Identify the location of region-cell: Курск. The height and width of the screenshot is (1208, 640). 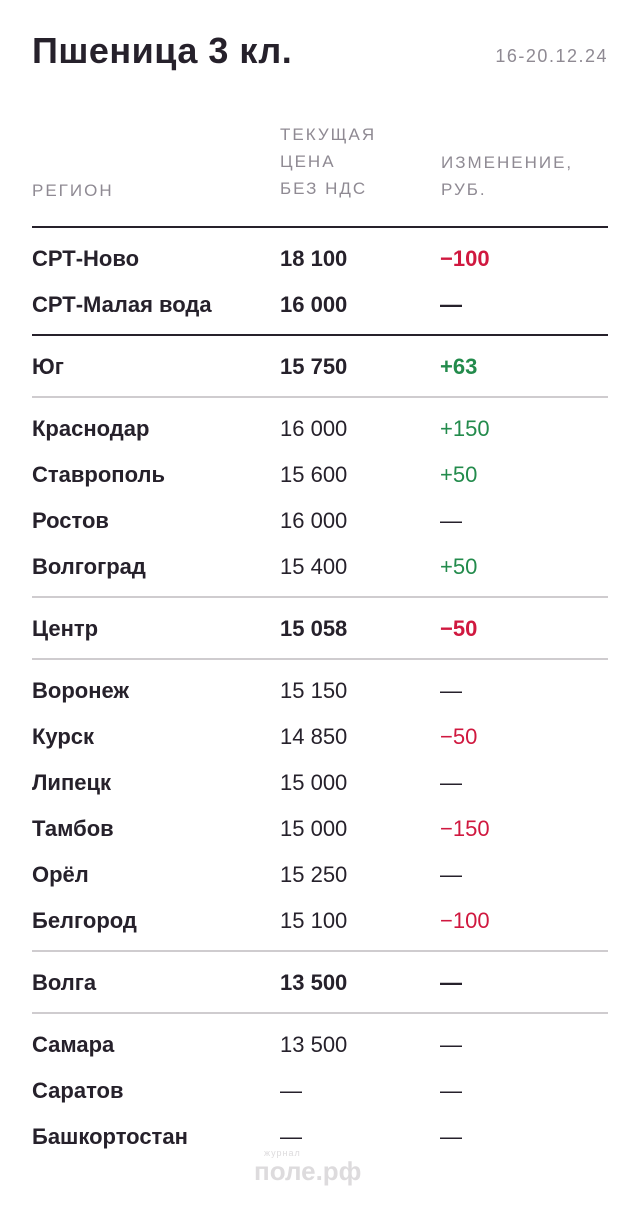
(63, 736).